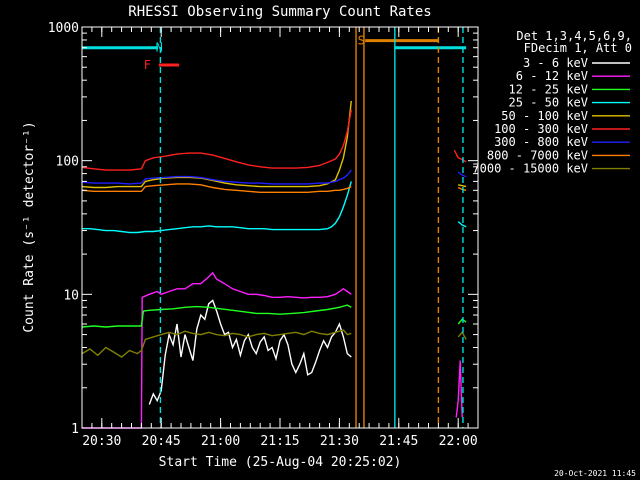  Describe the element at coordinates (280, 462) in the screenshot. I see `x-axis-label: Start Time (25-Aug-04 20:25:02)` at that location.